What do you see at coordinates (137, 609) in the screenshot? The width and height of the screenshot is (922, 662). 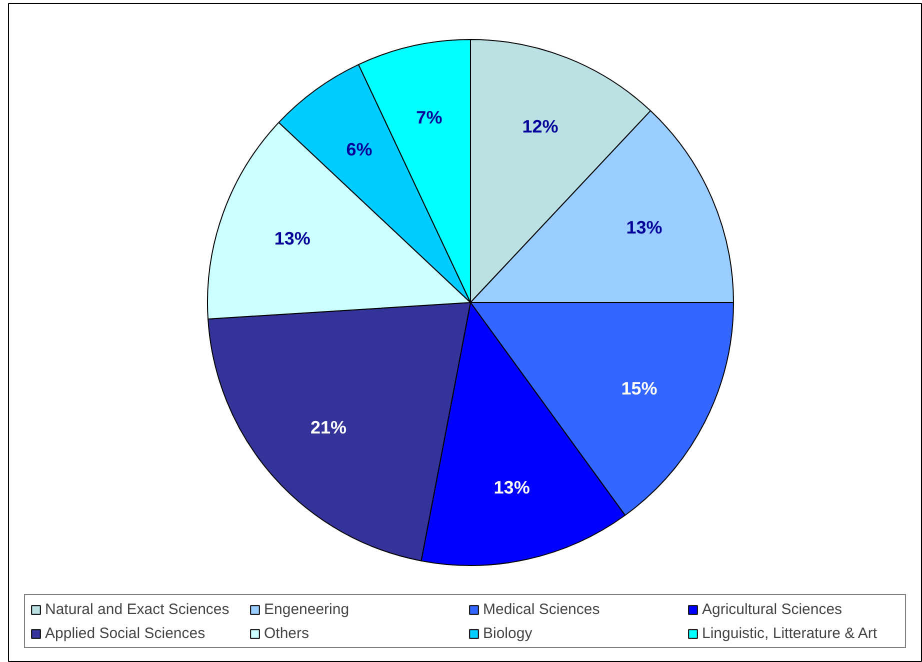 I see `legend-label: Natural and Exact Sciences` at bounding box center [137, 609].